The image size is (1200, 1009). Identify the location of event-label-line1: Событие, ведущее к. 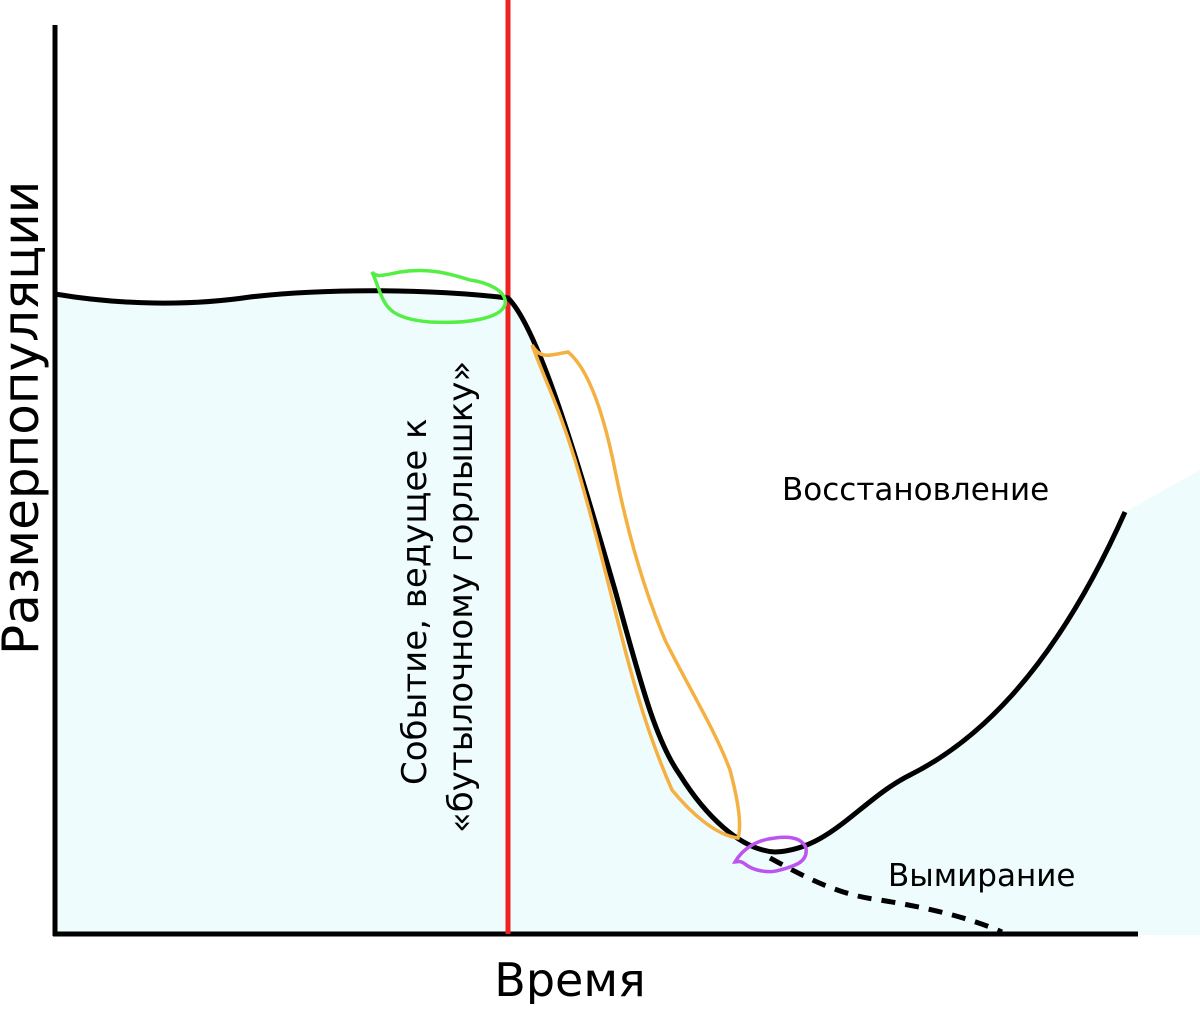
(415, 601).